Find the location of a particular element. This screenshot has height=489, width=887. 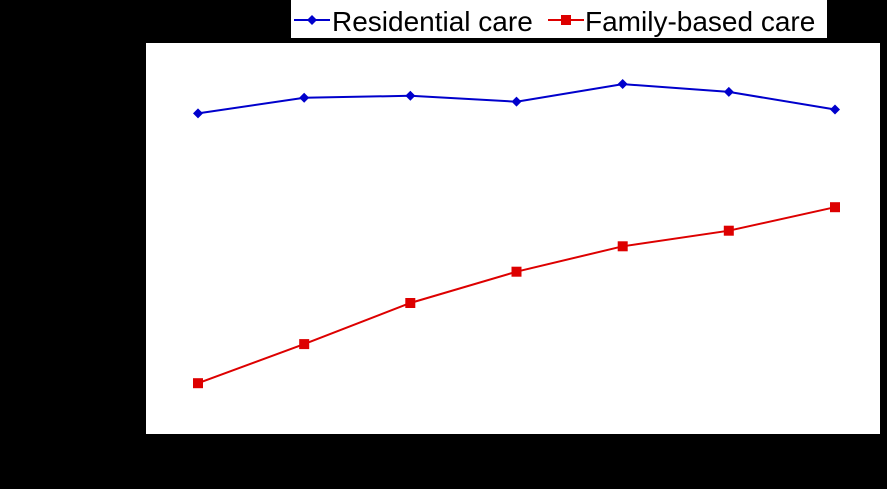

legend-residential-marker is located at coordinates (312, 20).